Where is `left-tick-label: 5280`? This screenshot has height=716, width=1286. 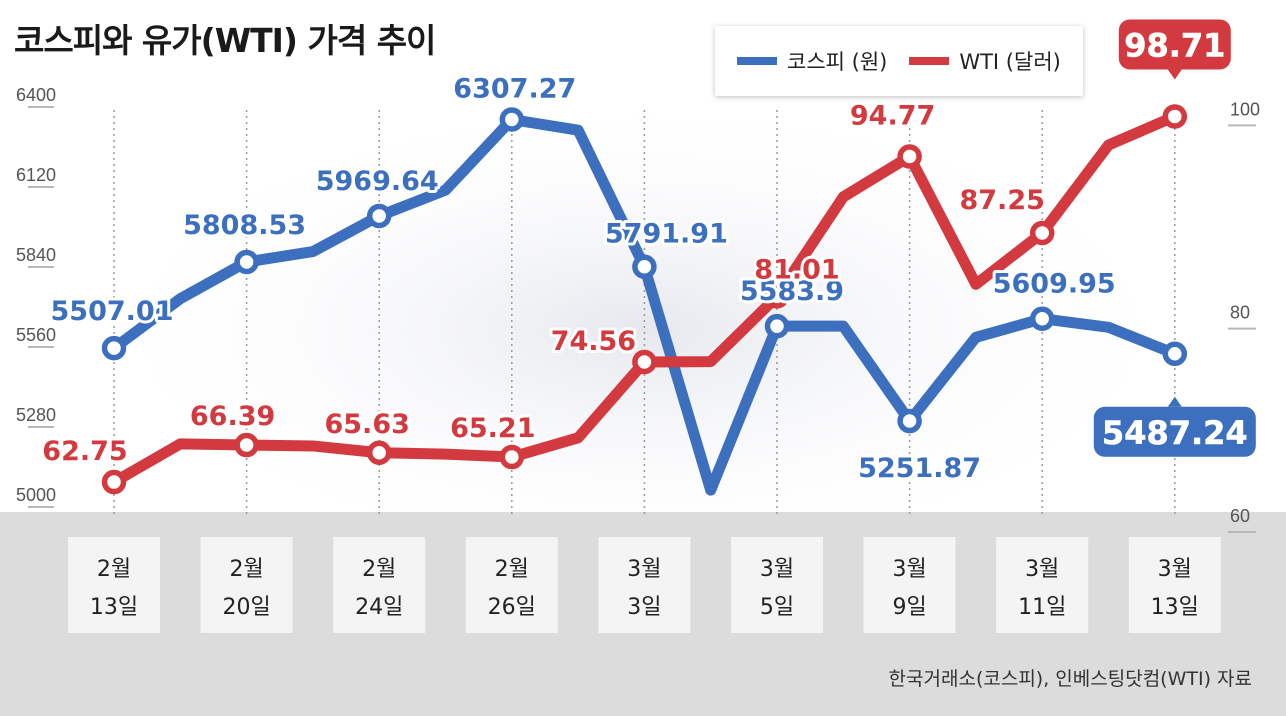
left-tick-label: 5280 is located at coordinates (36, 415).